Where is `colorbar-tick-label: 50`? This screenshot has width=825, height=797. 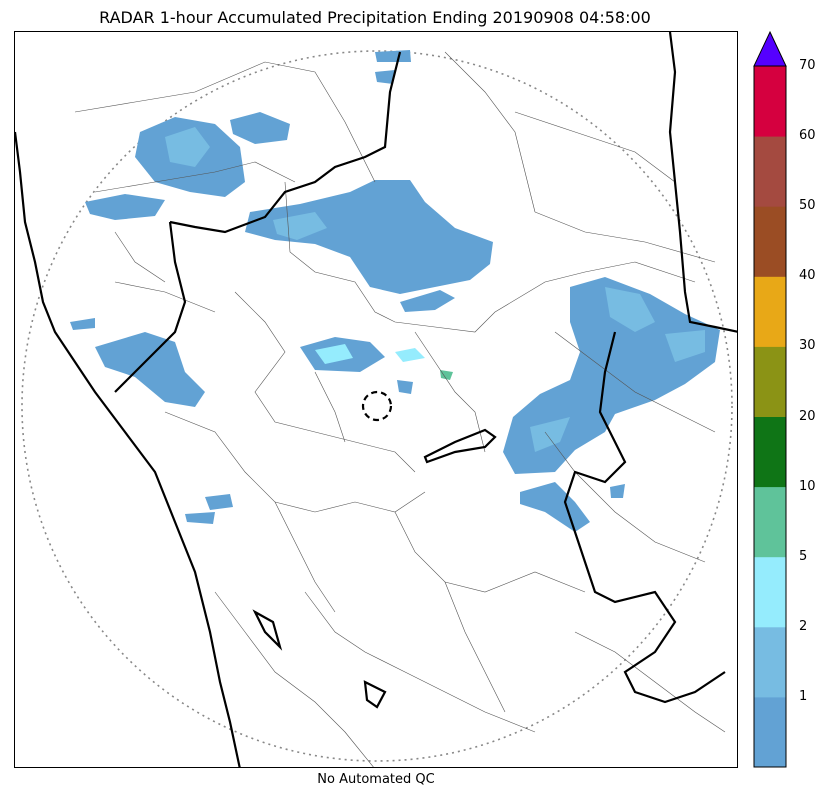
colorbar-tick-label: 50 is located at coordinates (807, 206).